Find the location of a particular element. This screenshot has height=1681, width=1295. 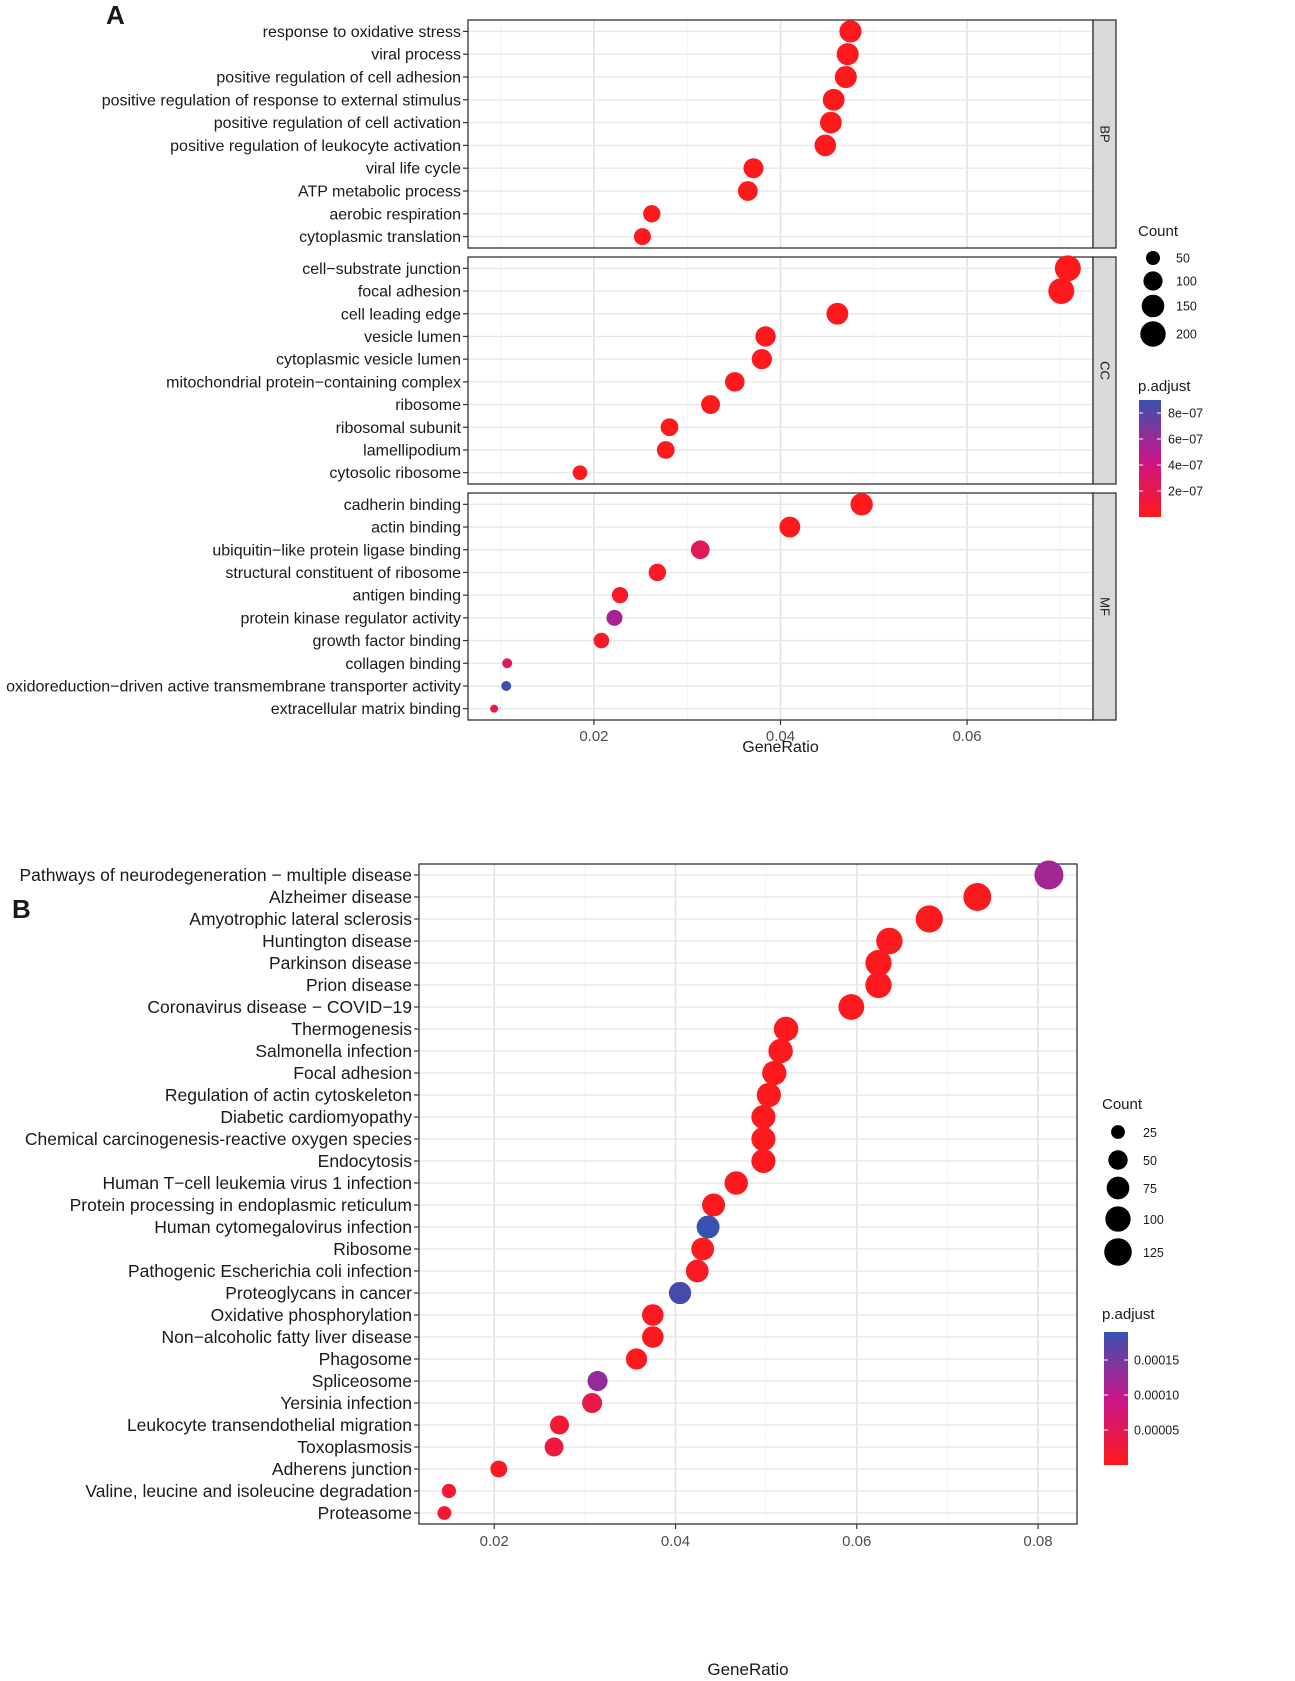

panel-a-colorbar-label: 6e−07 is located at coordinates (1185, 440).